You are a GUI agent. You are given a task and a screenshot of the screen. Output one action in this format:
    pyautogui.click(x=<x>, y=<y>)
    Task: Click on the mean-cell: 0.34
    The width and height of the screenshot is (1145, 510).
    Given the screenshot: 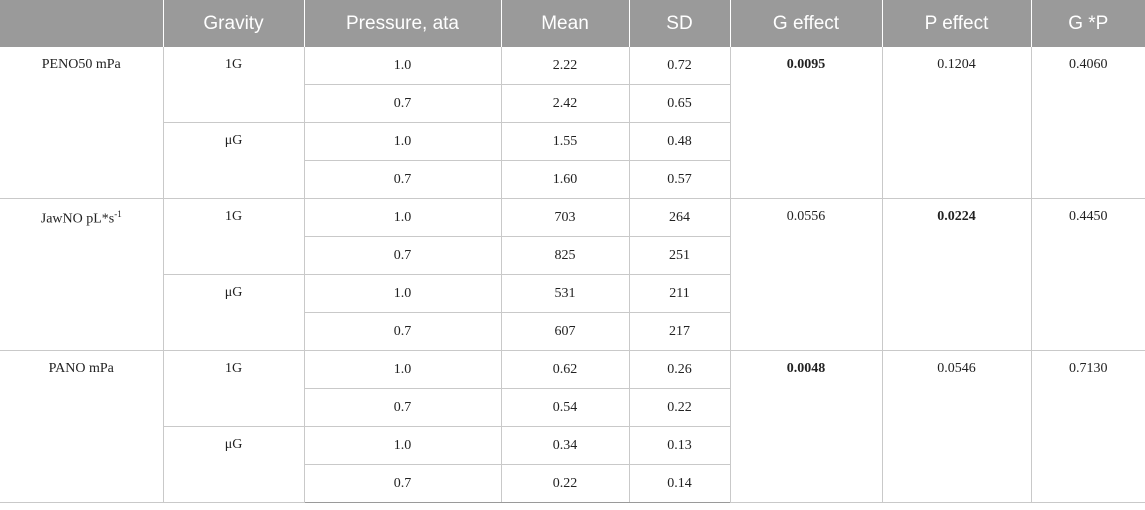 What is the action you would take?
    pyautogui.click(x=564, y=445)
    